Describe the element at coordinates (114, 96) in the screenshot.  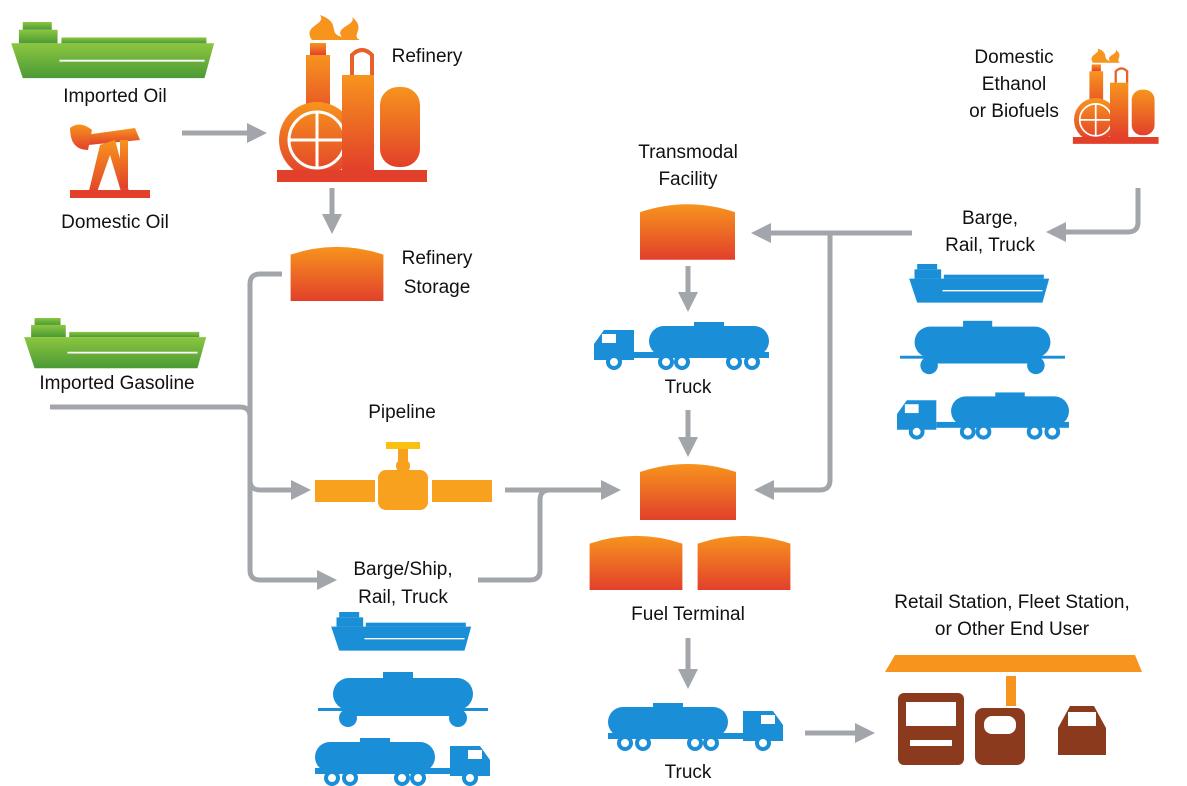
I see `label: Imported Oil` at that location.